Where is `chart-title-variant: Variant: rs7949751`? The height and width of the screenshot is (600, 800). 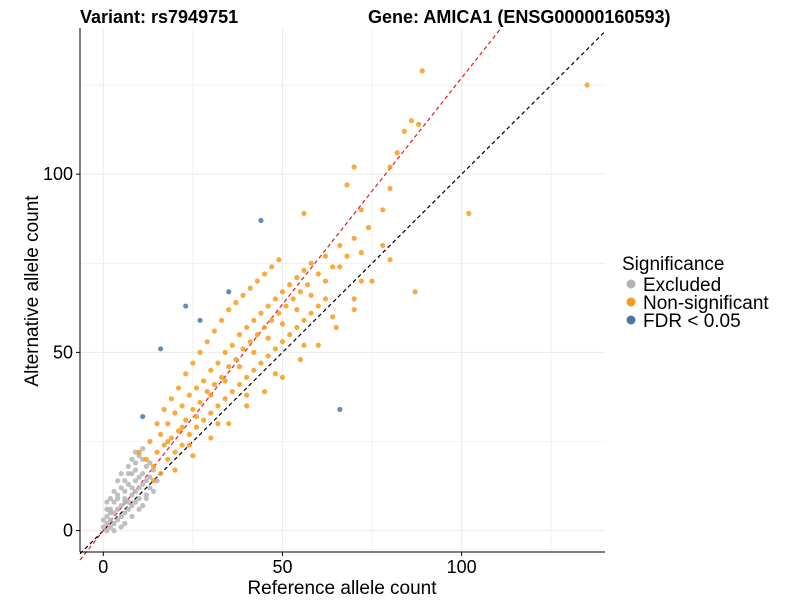
chart-title-variant: Variant: rs7949751 is located at coordinates (159, 17).